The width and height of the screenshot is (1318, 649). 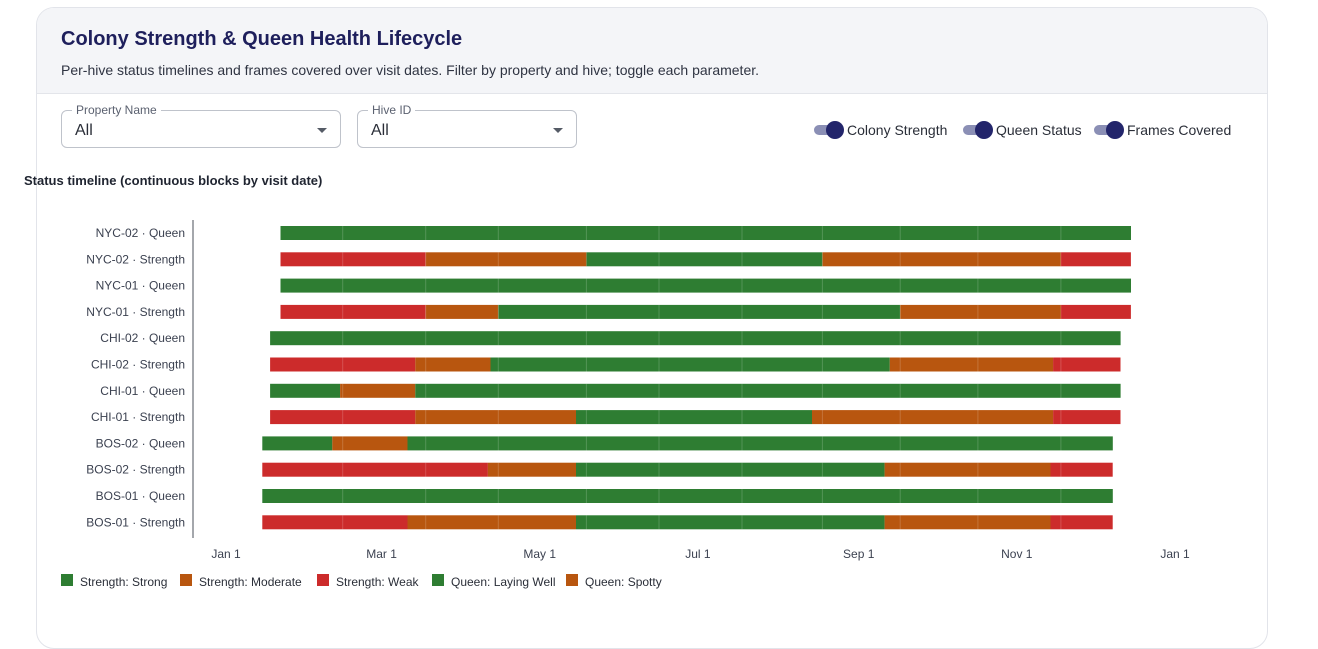 I want to click on toggle-colony-strength: Colony Strength, so click(x=882, y=130).